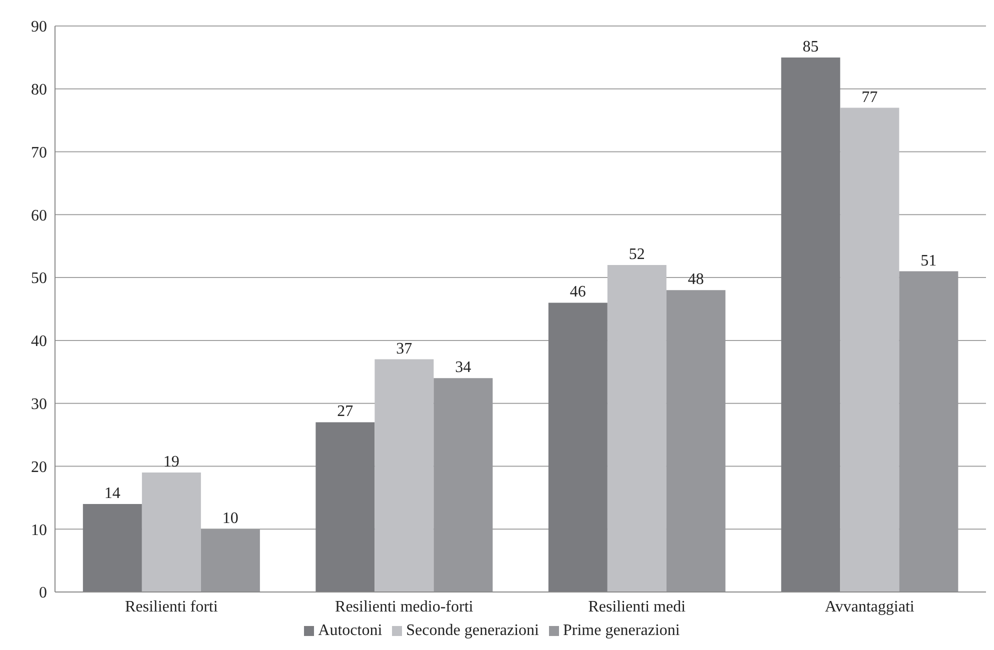 The height and width of the screenshot is (650, 994). I want to click on legend-label: Seconde generazioni, so click(472, 630).